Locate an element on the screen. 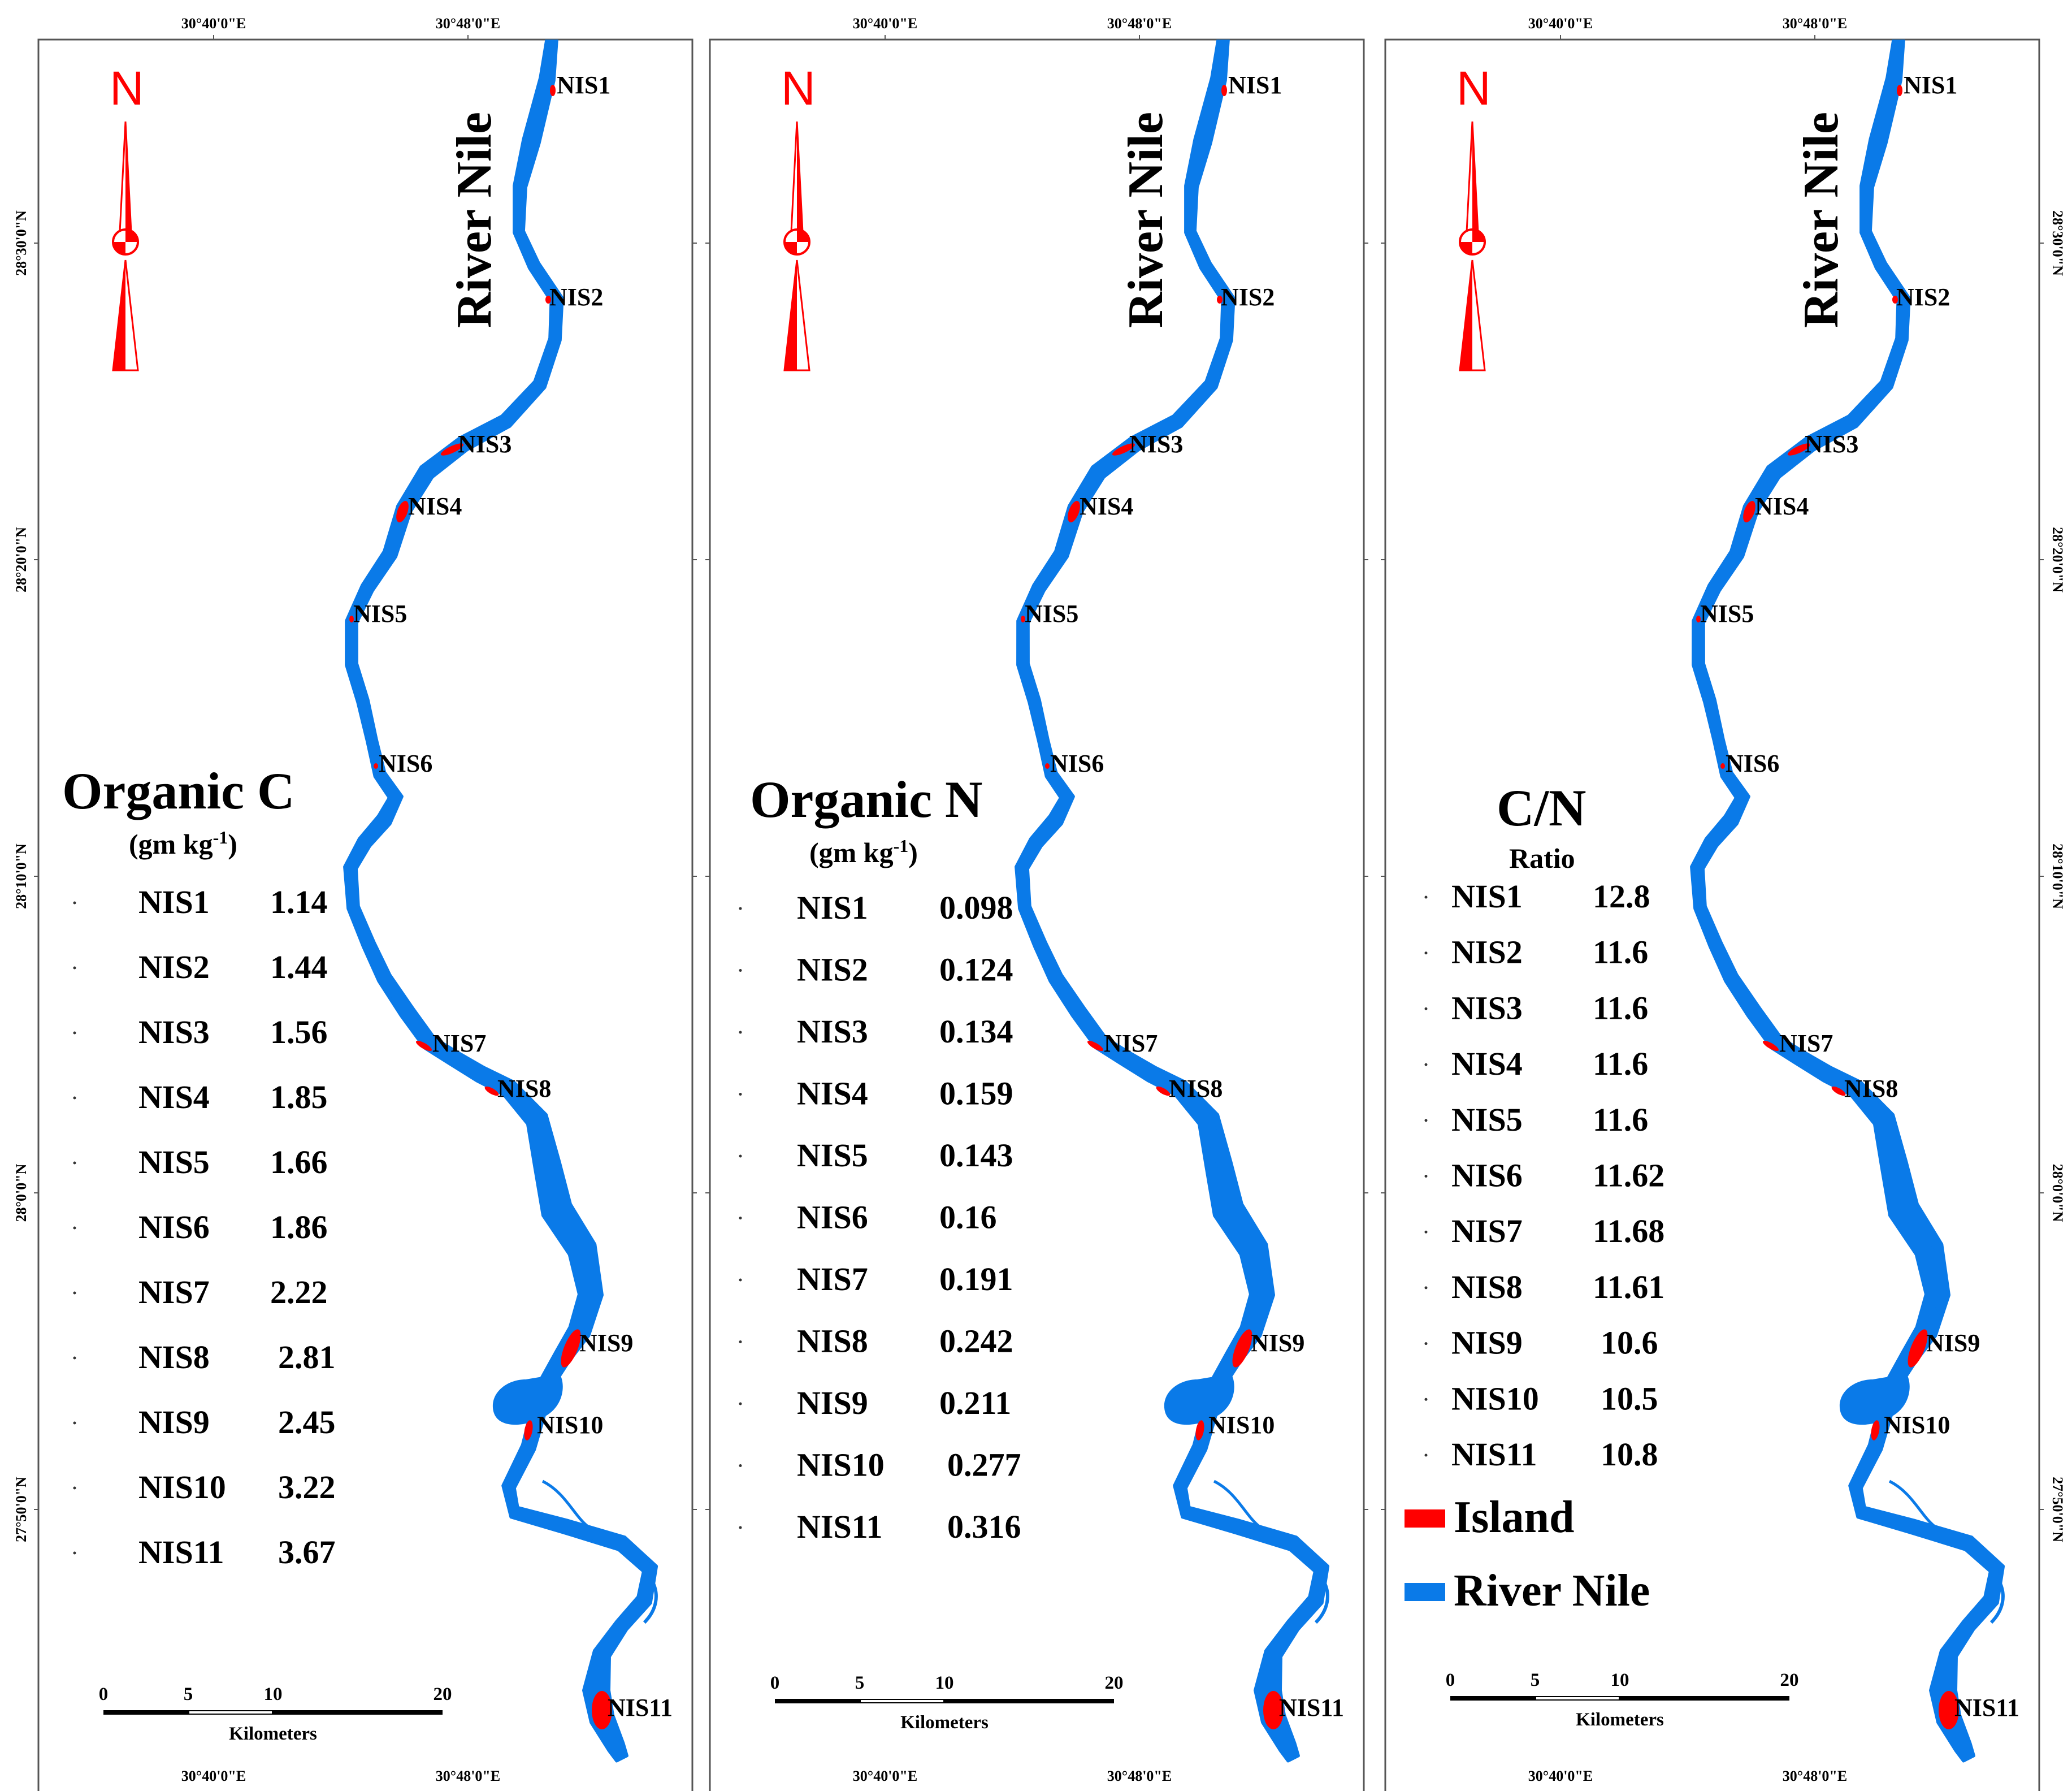 Image resolution: width=2072 pixels, height=1791 pixels. river-layer is located at coordinates (1847, 901).